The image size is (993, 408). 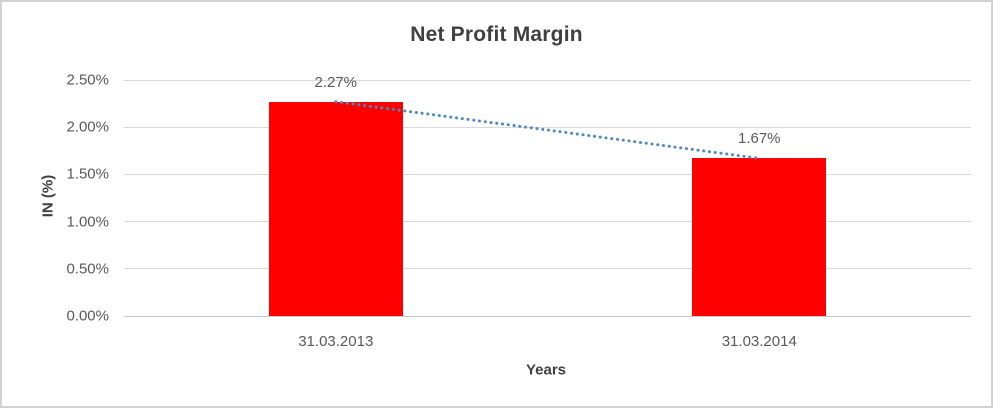 I want to click on bar-31.03.2013, so click(x=335, y=208).